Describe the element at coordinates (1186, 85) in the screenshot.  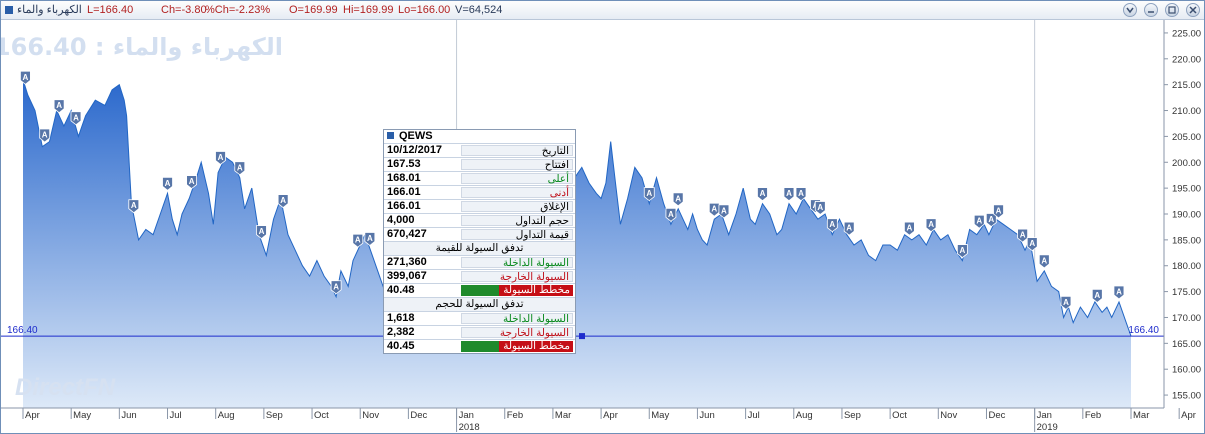
I see `y-tick-label: 215.00` at that location.